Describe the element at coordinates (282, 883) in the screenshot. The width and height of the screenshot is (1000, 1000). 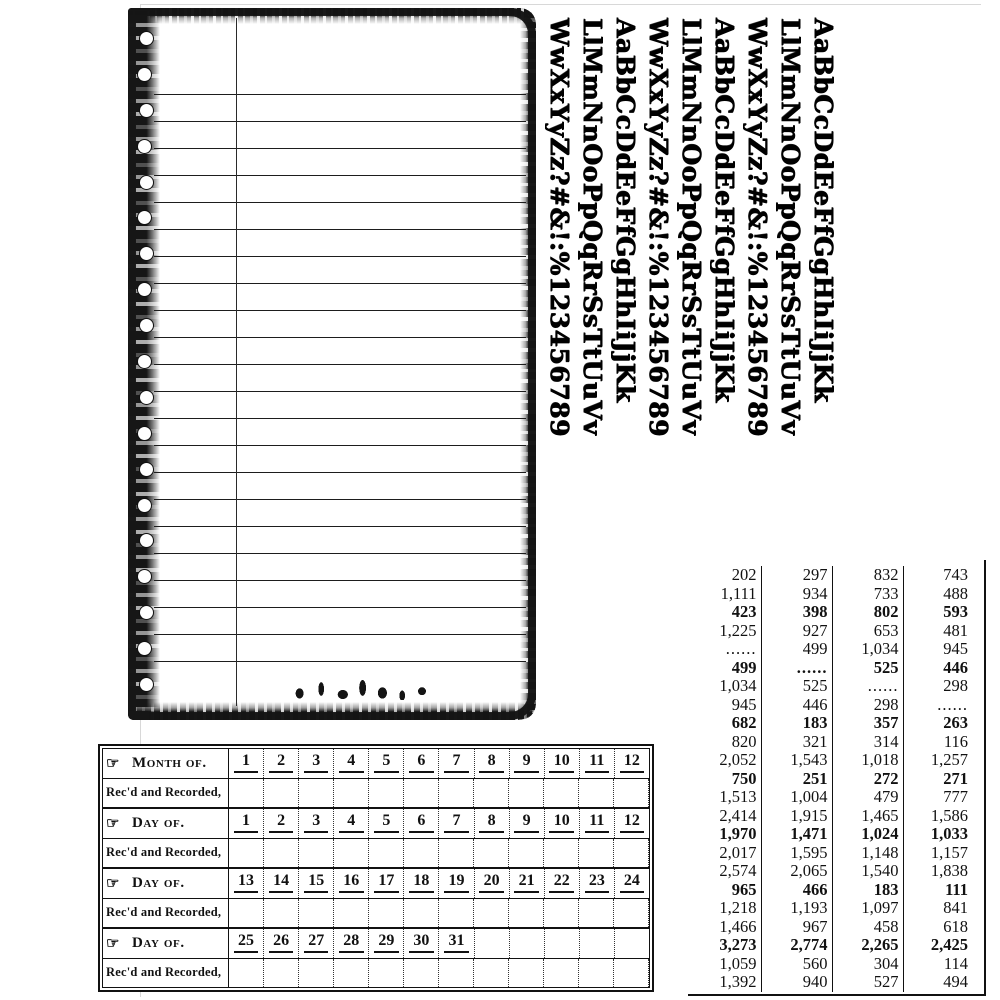
I see `ledger-date-cell: 14` at that location.